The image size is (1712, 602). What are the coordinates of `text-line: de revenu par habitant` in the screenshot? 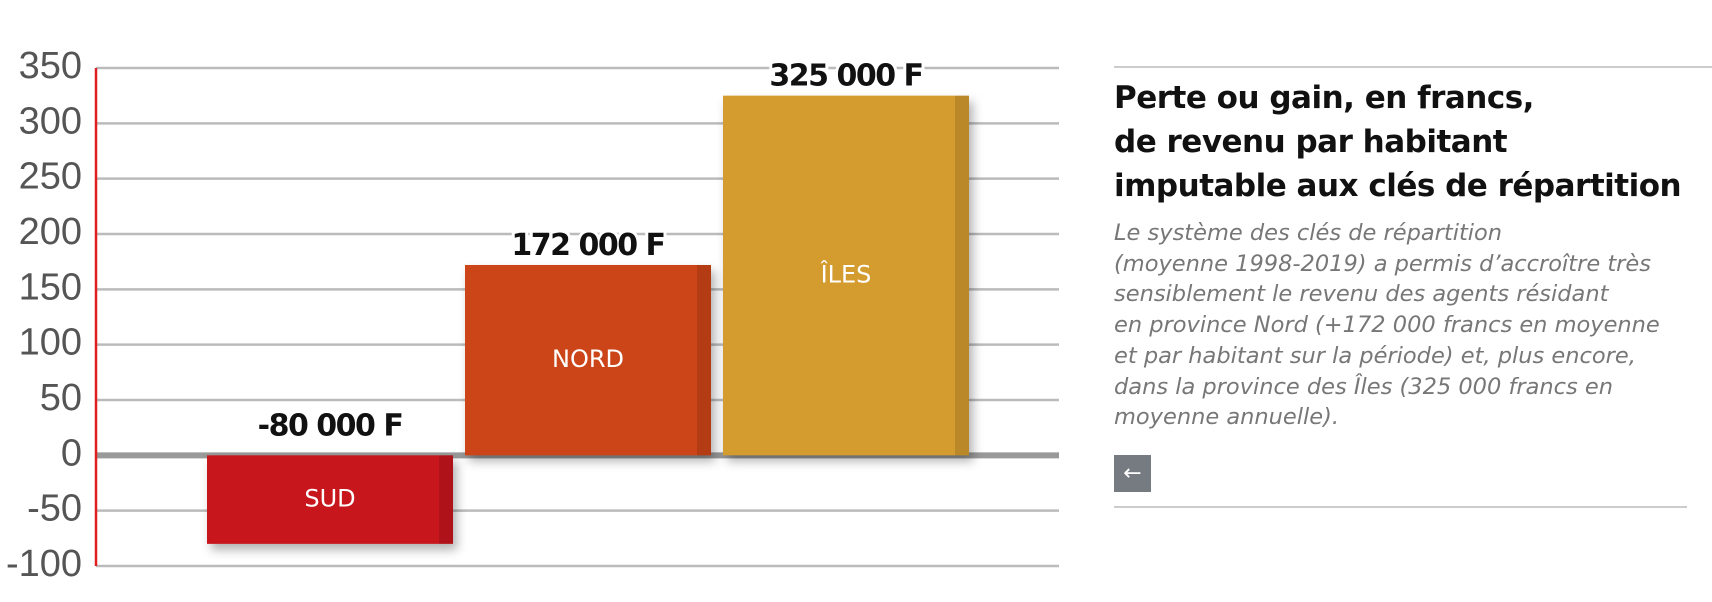 It's located at (1311, 142).